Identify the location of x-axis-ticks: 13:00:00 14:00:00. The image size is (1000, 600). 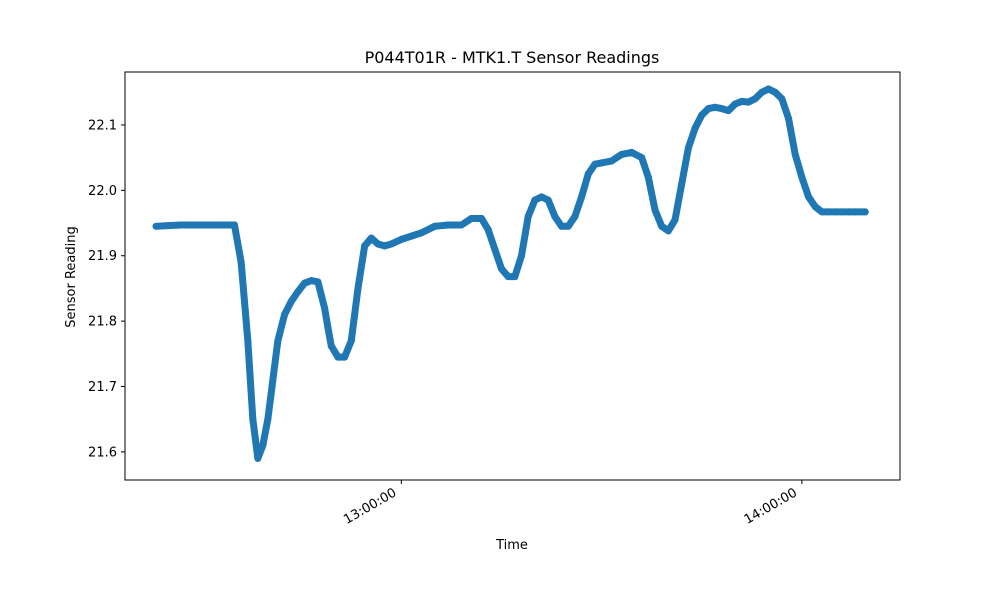
(572, 504).